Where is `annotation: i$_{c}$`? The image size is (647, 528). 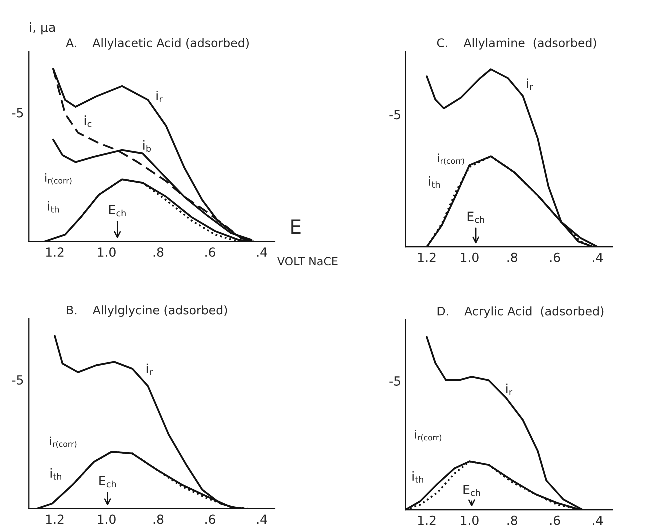
annotation: i$_{c}$ is located at coordinates (88, 122).